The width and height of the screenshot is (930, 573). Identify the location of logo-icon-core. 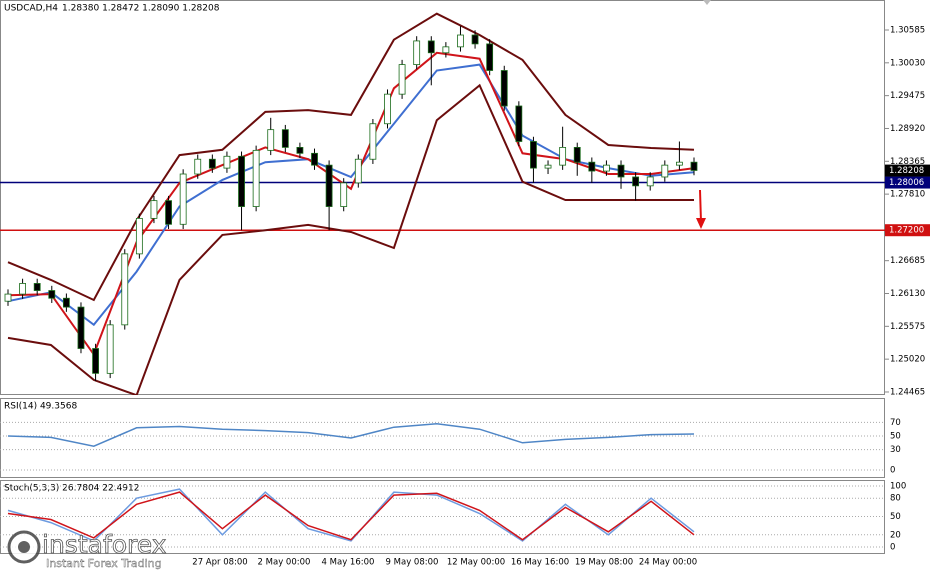
(24, 547).